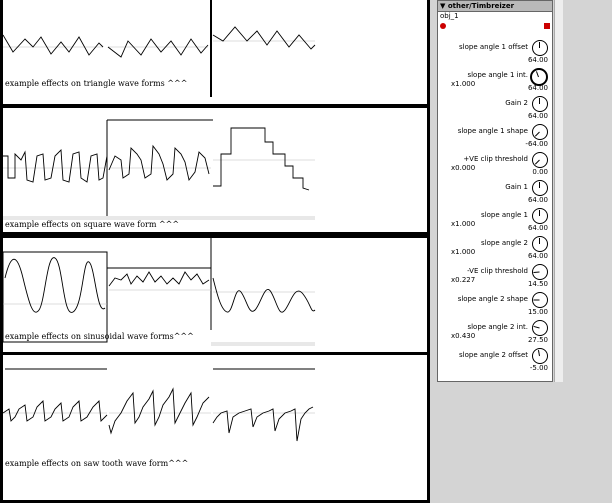 Image resolution: width=612 pixels, height=503 pixels. What do you see at coordinates (547, 26) in the screenshot?
I see `outlet-port` at bounding box center [547, 26].